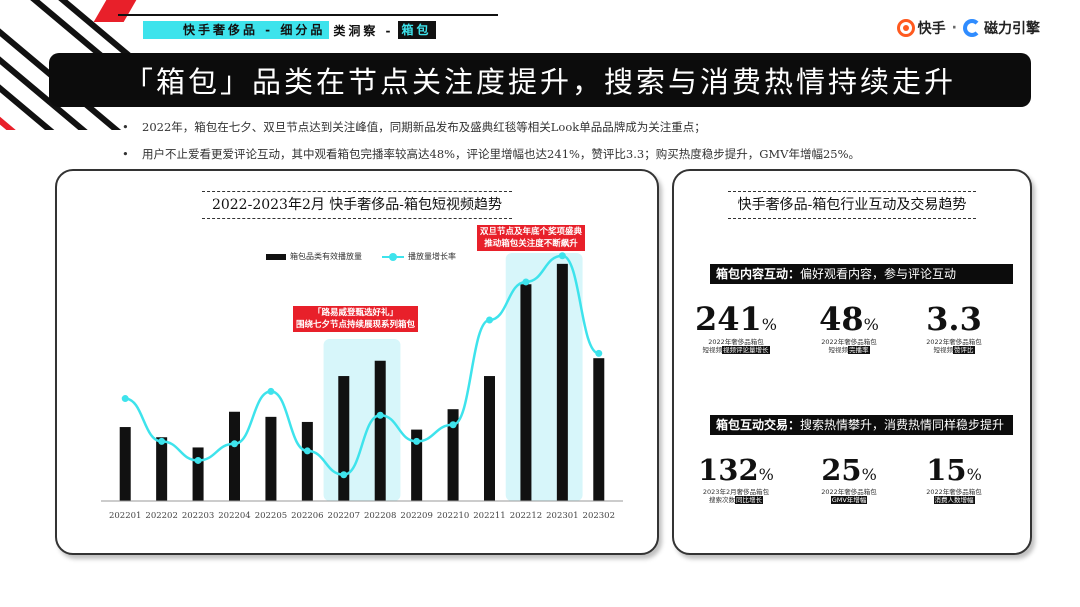  Describe the element at coordinates (308, 15) in the screenshot. I see `header-rule` at that location.